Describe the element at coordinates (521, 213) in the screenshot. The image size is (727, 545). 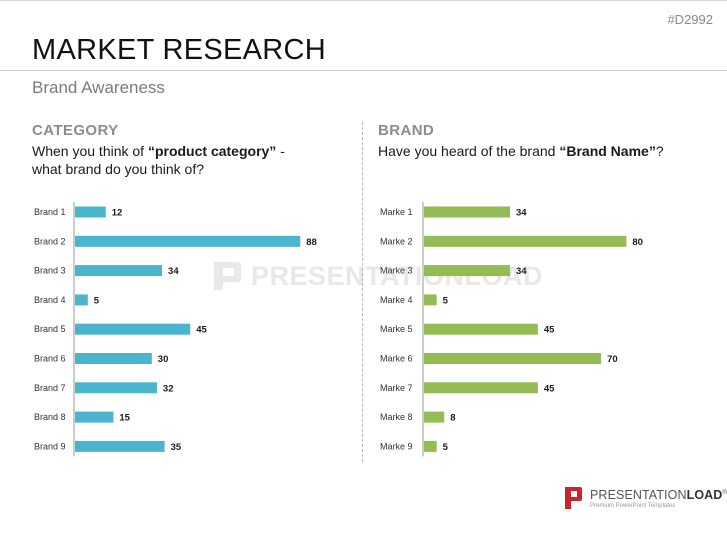
I see `brand-value-label: 34` at that location.